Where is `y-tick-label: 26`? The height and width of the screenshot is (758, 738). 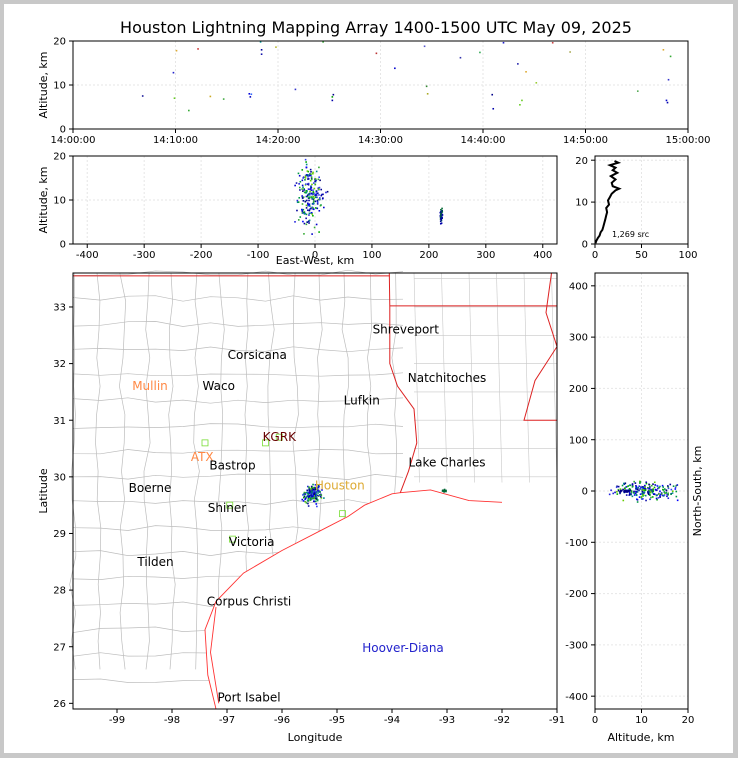
y-tick-label: 26 is located at coordinates (59, 704).